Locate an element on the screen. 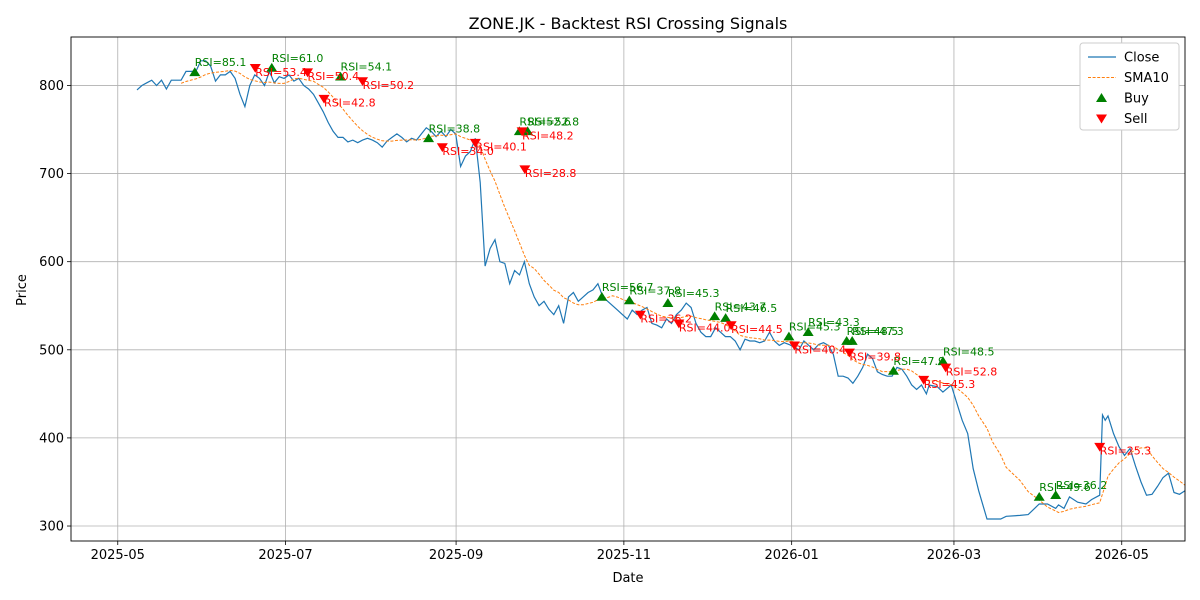 This screenshot has width=1200, height=600. y-axis-label: Price is located at coordinates (22, 290).